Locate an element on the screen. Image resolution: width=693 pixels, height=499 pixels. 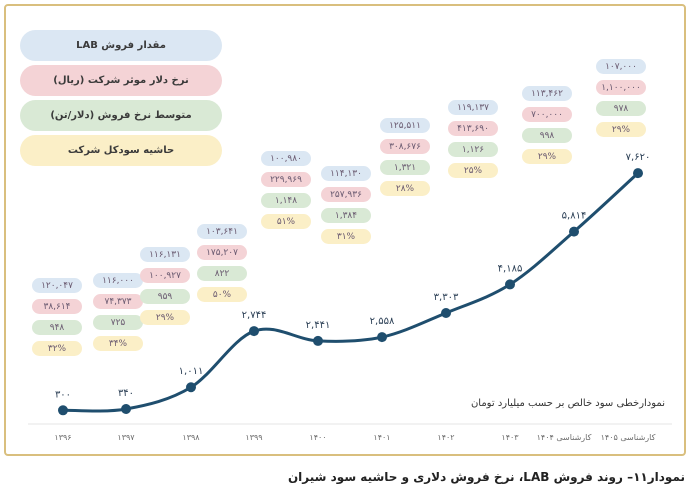
pill-avg-price: ۸۲۲ is located at coordinates (222, 273).